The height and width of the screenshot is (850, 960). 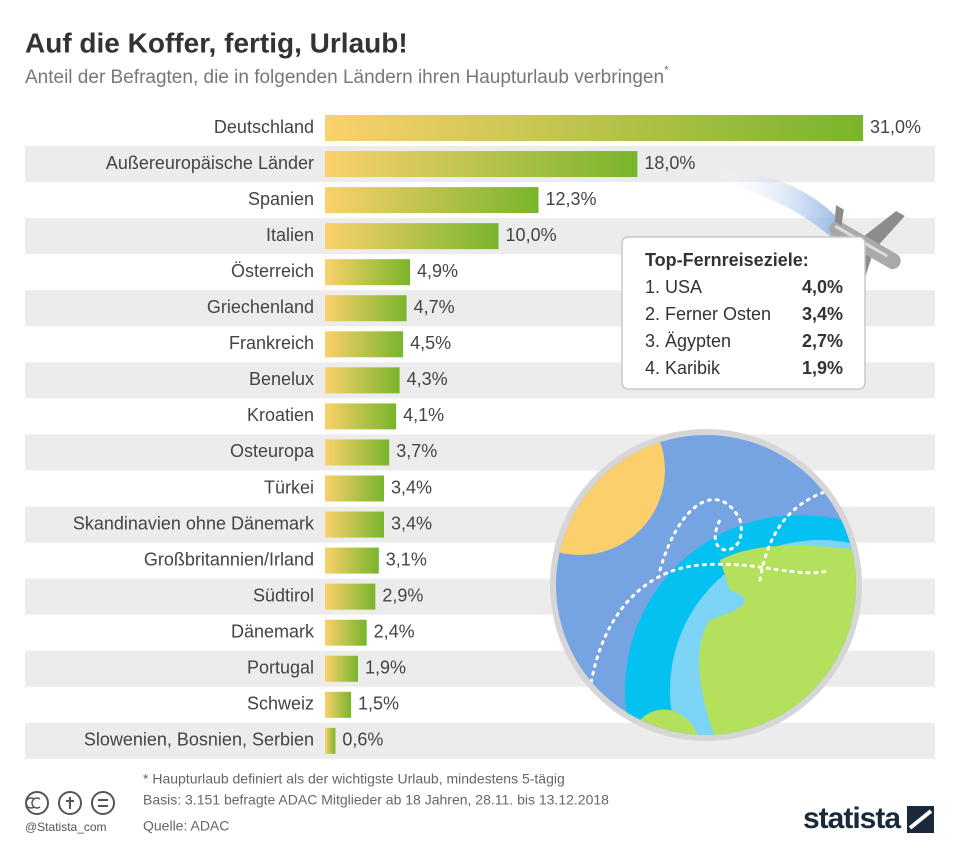 I want to click on value-label: 18,0%, so click(x=669, y=163).